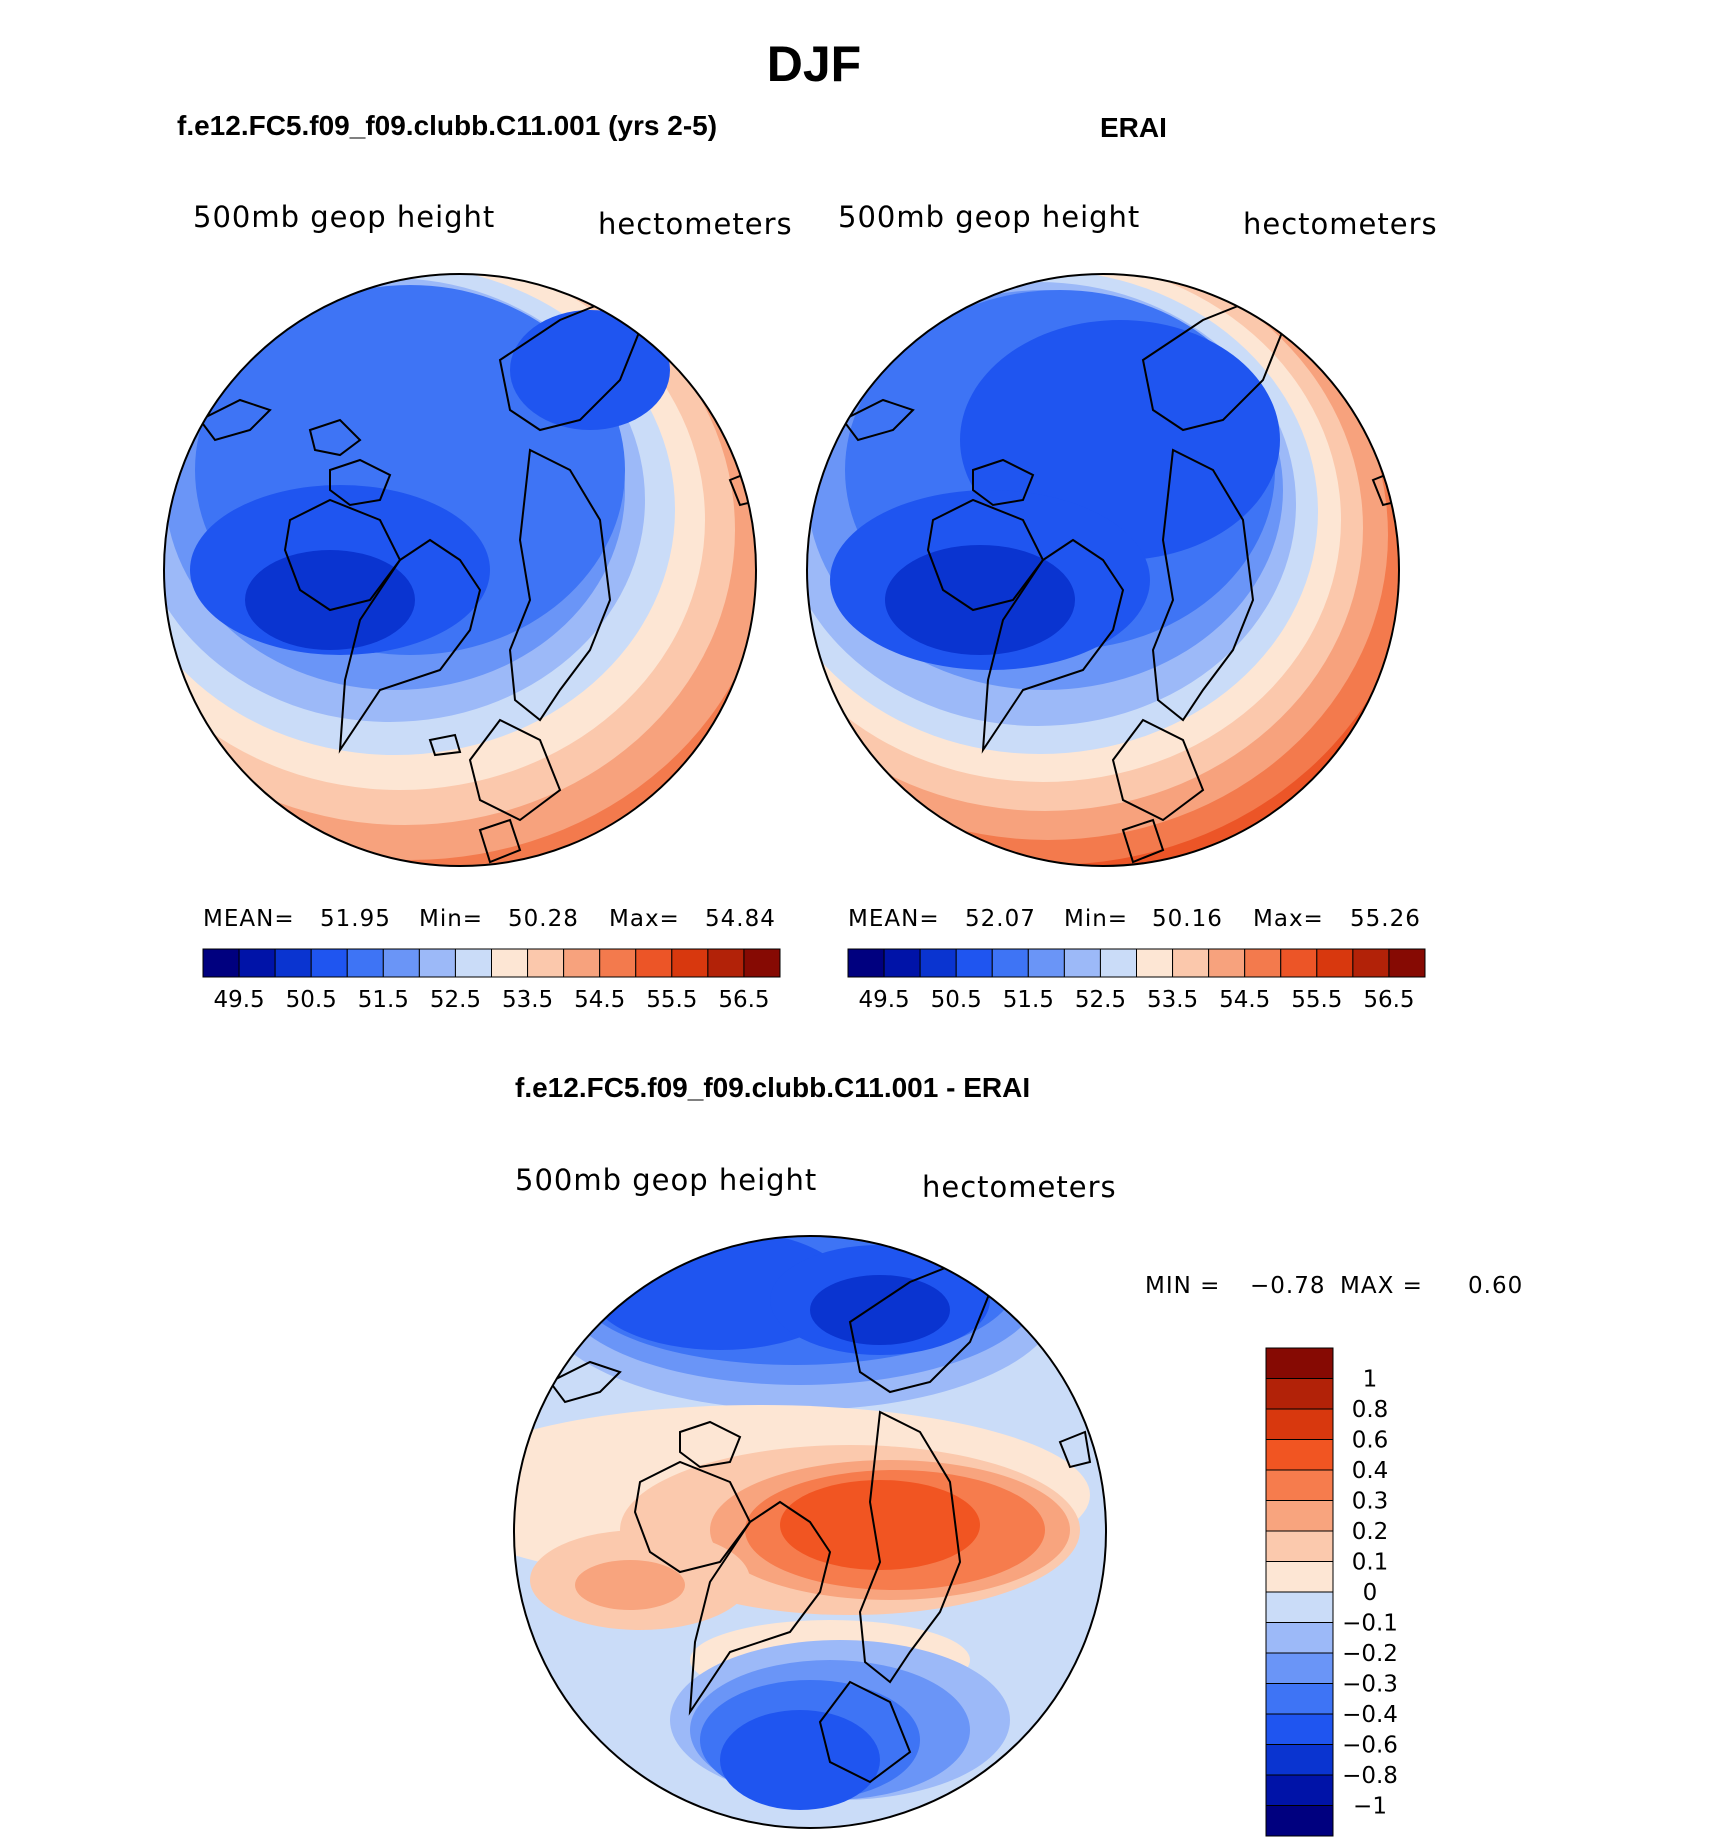  I want to click on left-colorbar-tick-label: 54.5, so click(599, 1000).